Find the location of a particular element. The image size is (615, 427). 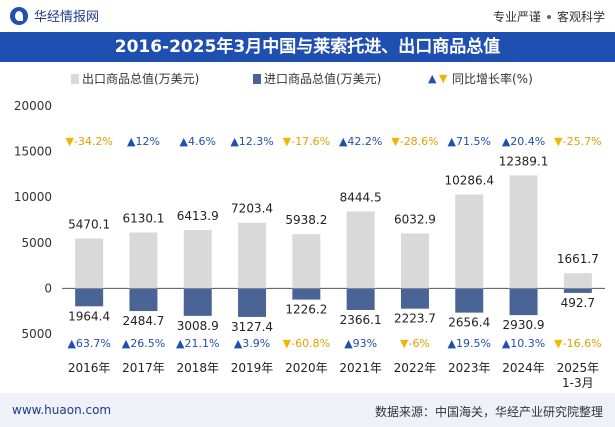

import-value-label: 2366.1 is located at coordinates (361, 320).